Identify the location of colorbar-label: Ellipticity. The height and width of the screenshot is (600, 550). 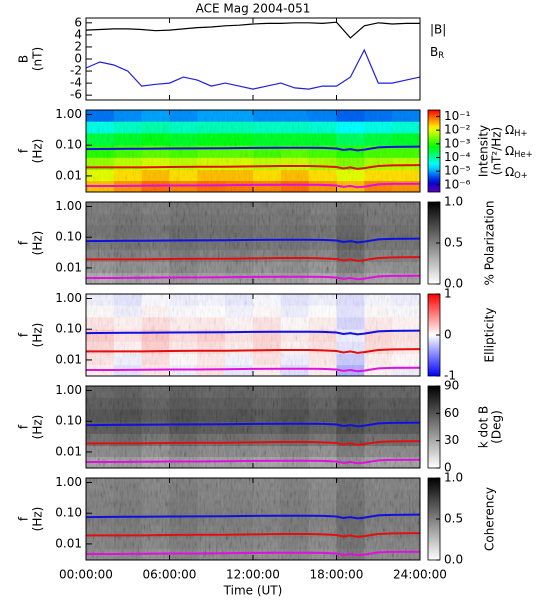
(490, 335).